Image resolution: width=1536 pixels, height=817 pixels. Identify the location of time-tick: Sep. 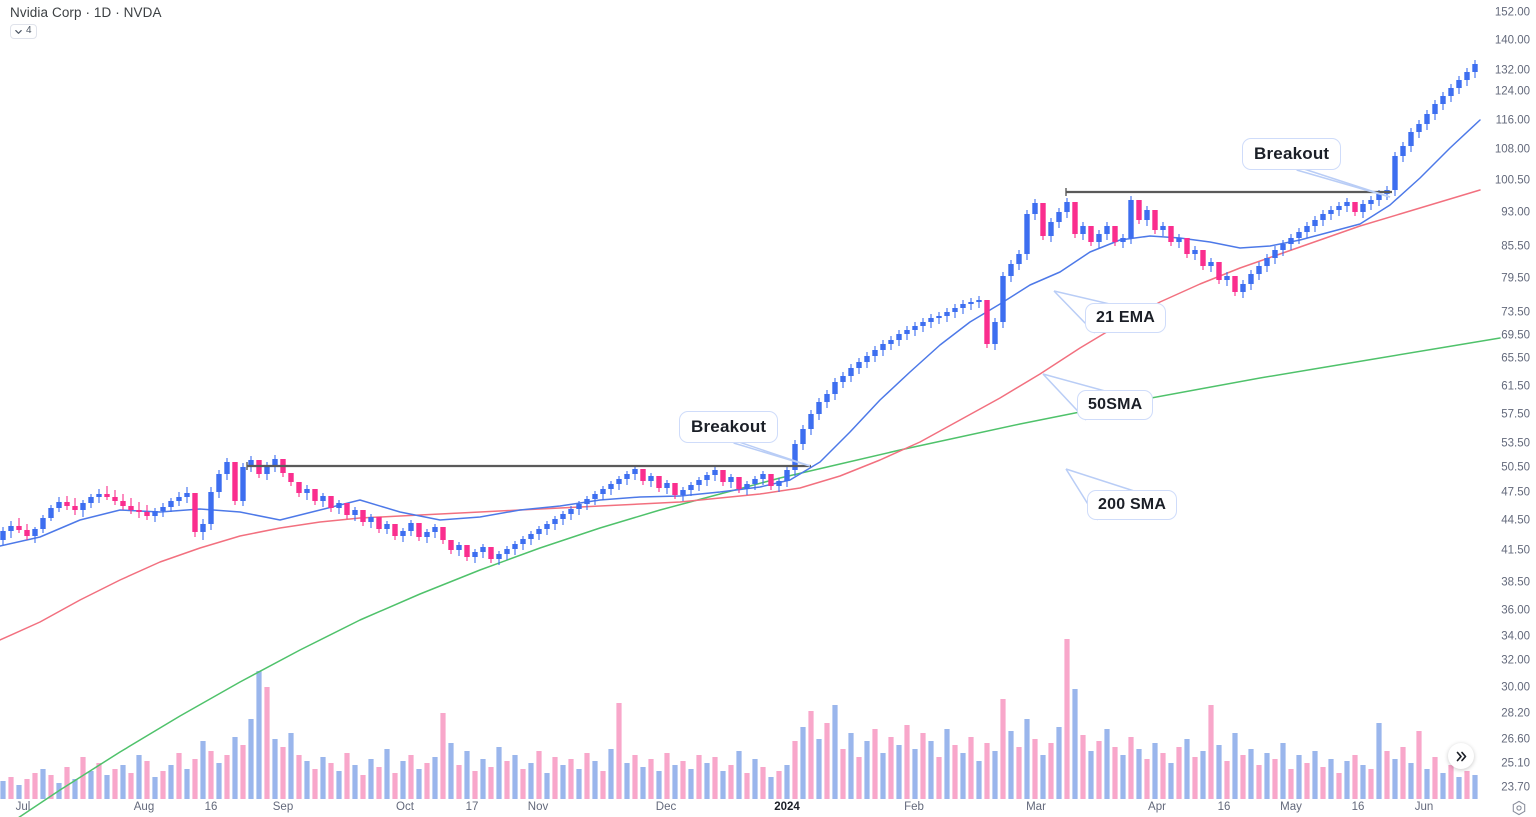
(283, 807).